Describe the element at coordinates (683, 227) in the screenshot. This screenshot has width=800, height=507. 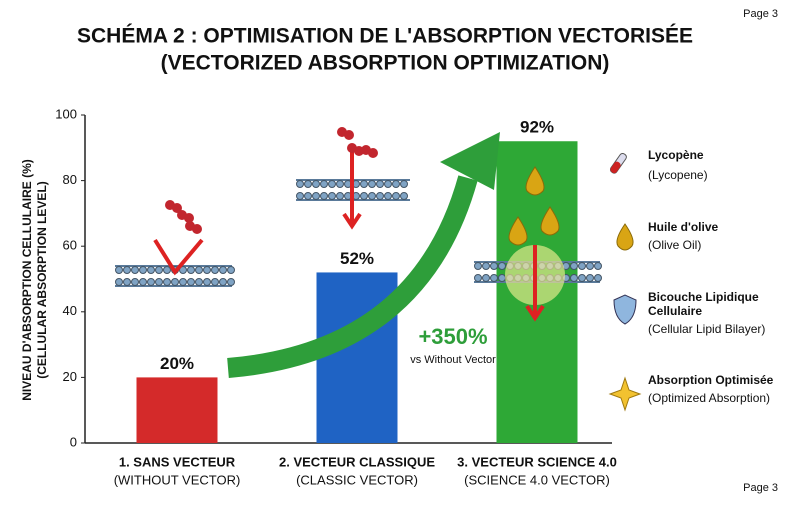
I see `legend-label: Huile d'olive` at that location.